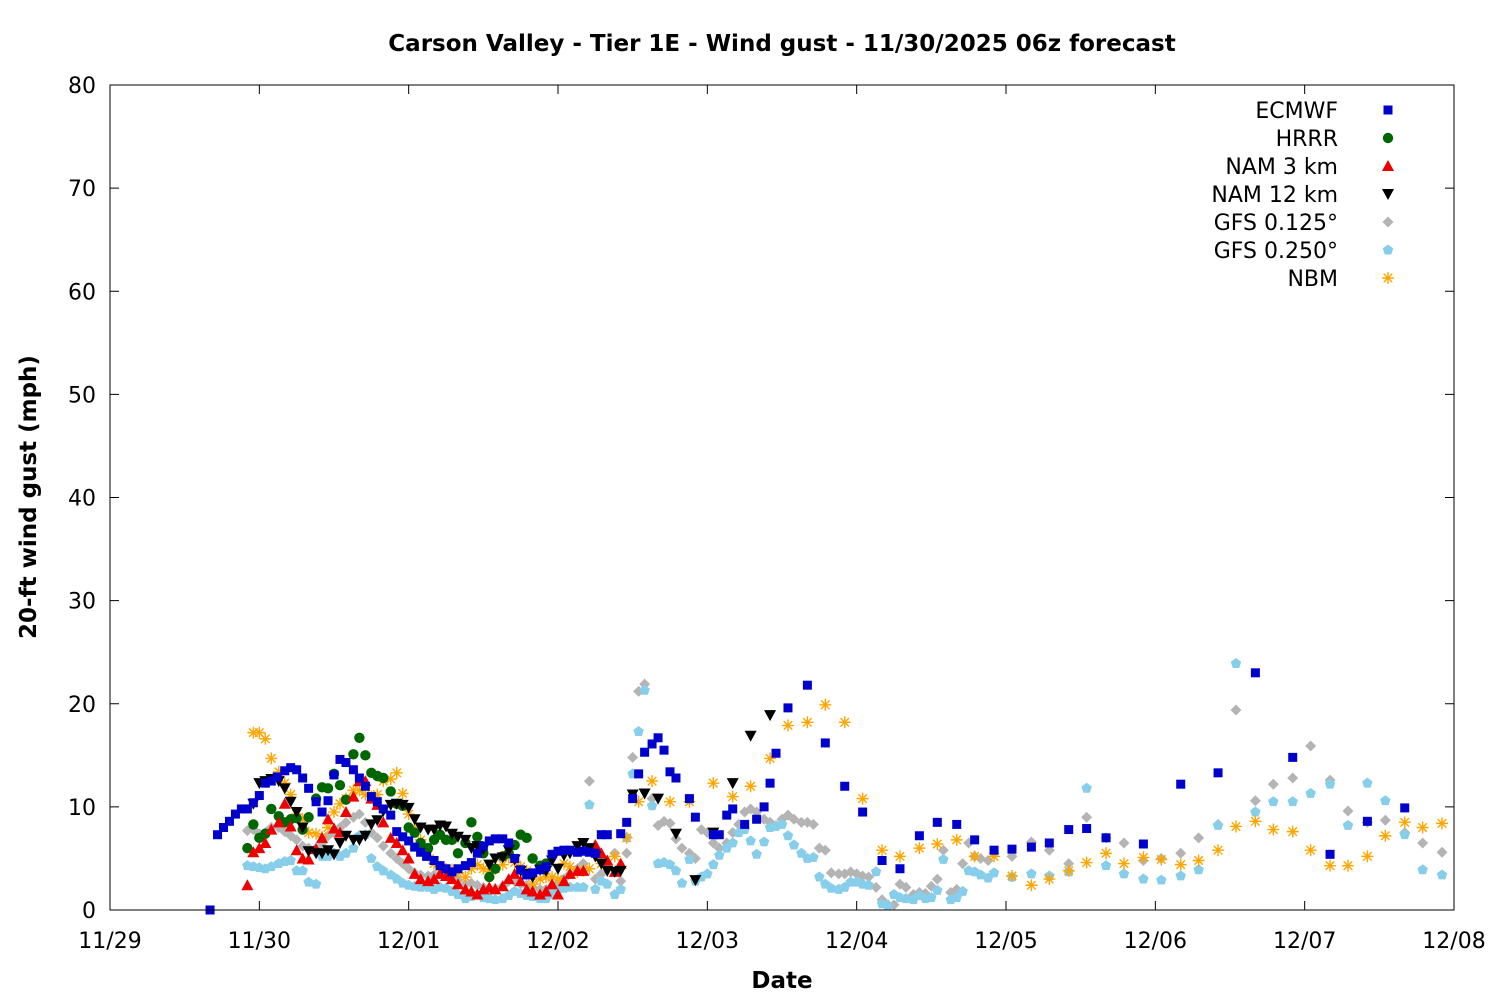 The height and width of the screenshot is (1000, 1500). What do you see at coordinates (1276, 251) in the screenshot?
I see `legend-label: GFS 0.250°` at bounding box center [1276, 251].